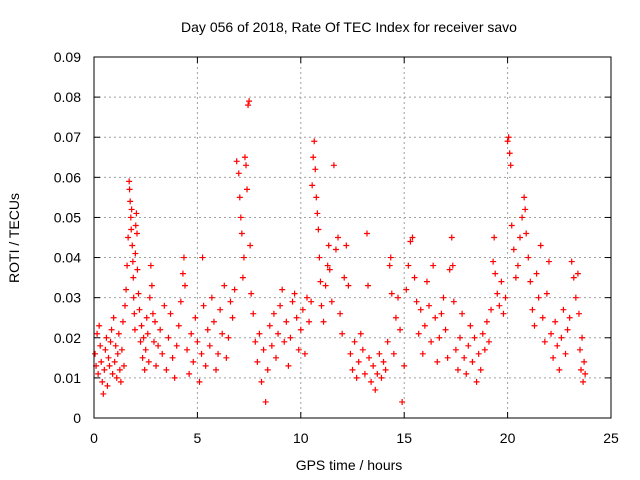  Describe the element at coordinates (354, 438) in the screenshot. I see `x-tick-labels: 0 5 10 15 20 25` at that location.